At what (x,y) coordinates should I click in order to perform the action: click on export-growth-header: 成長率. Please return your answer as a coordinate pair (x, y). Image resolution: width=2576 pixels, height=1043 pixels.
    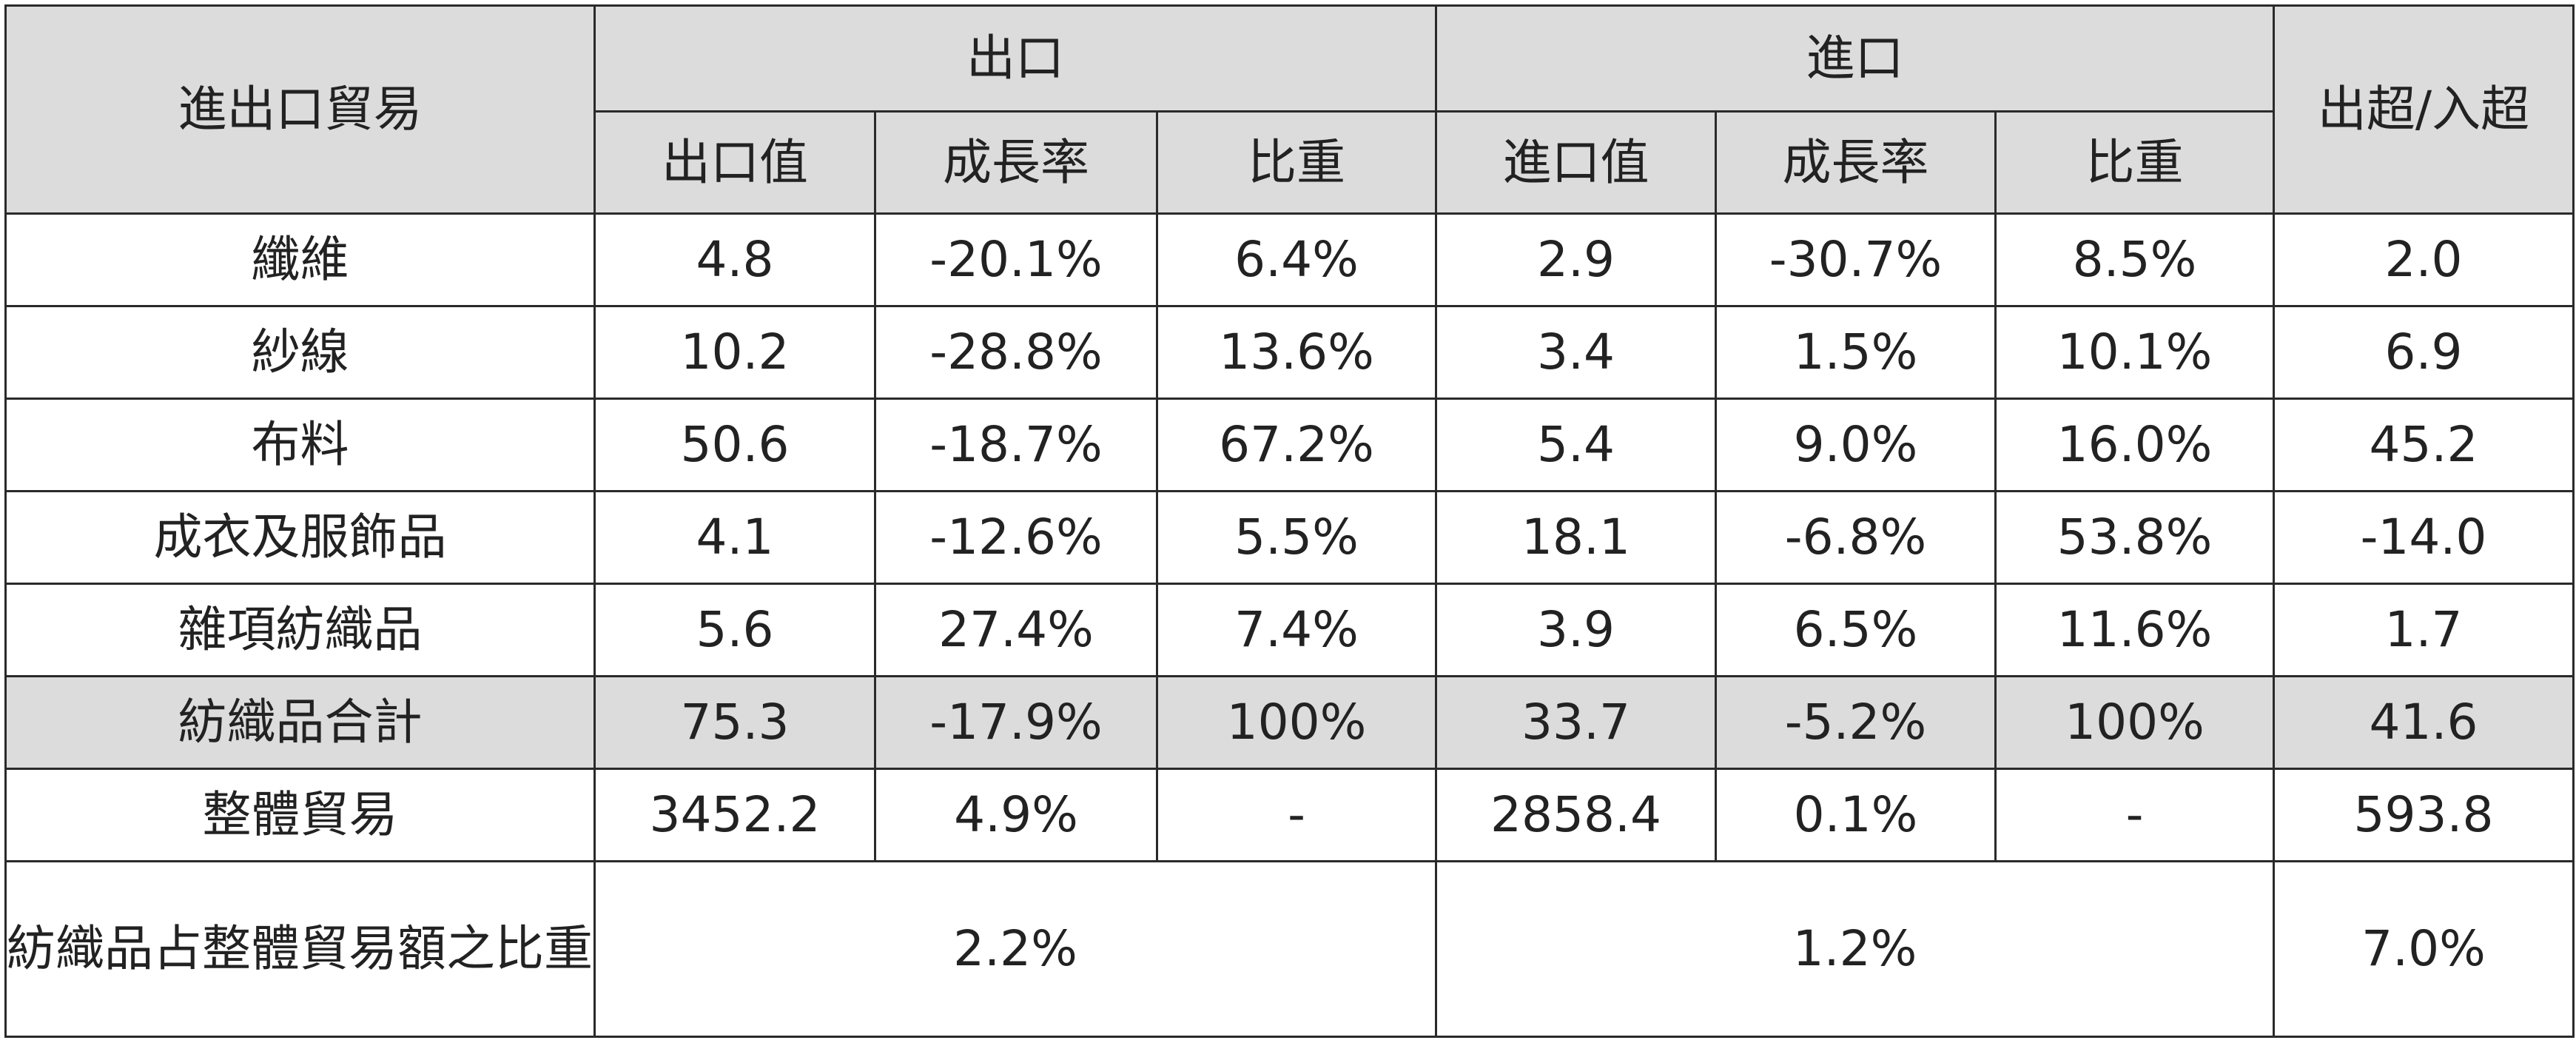
    Looking at the image, I should click on (1016, 162).